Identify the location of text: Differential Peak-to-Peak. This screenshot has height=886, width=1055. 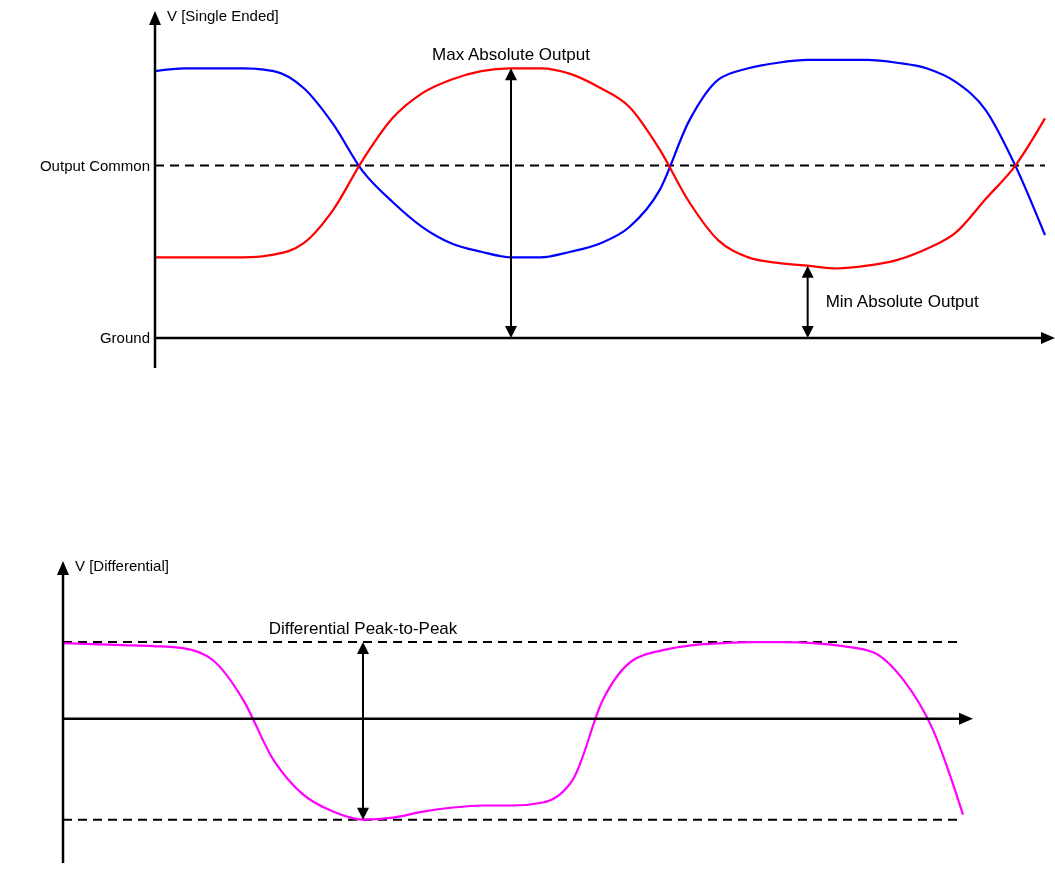
(363, 629).